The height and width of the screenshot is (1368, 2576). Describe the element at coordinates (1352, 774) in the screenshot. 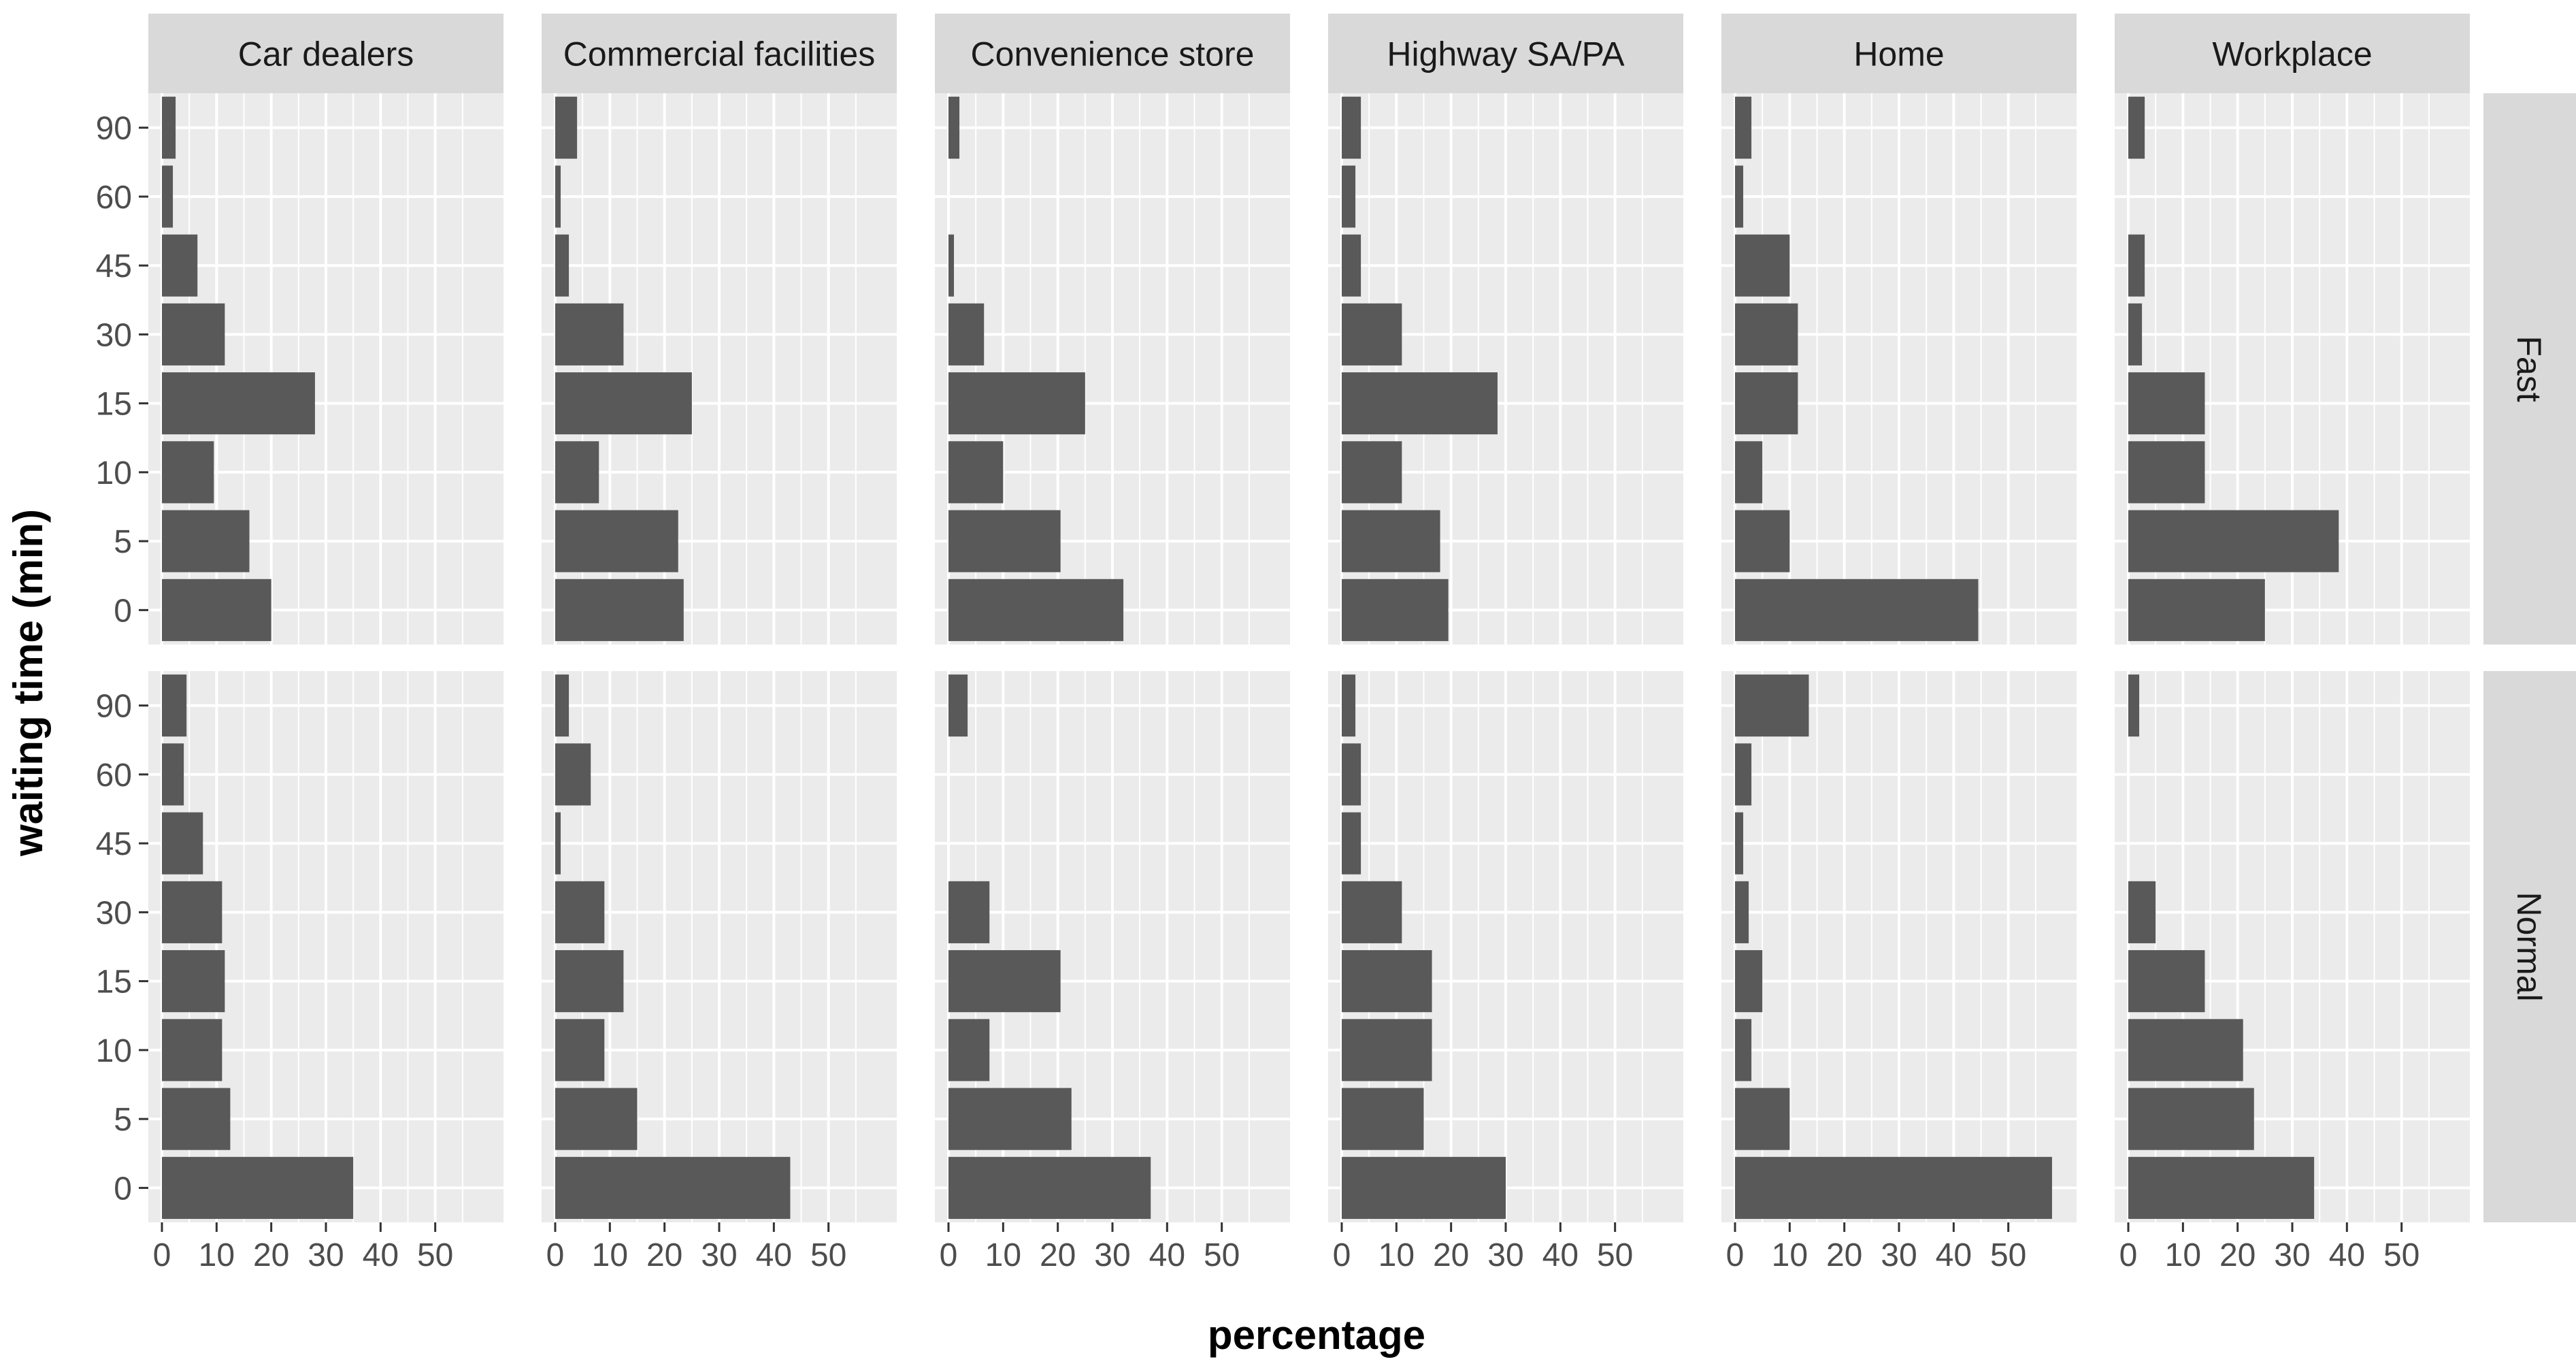

I see `bar-normal-highway-sa-pa-60min` at that location.